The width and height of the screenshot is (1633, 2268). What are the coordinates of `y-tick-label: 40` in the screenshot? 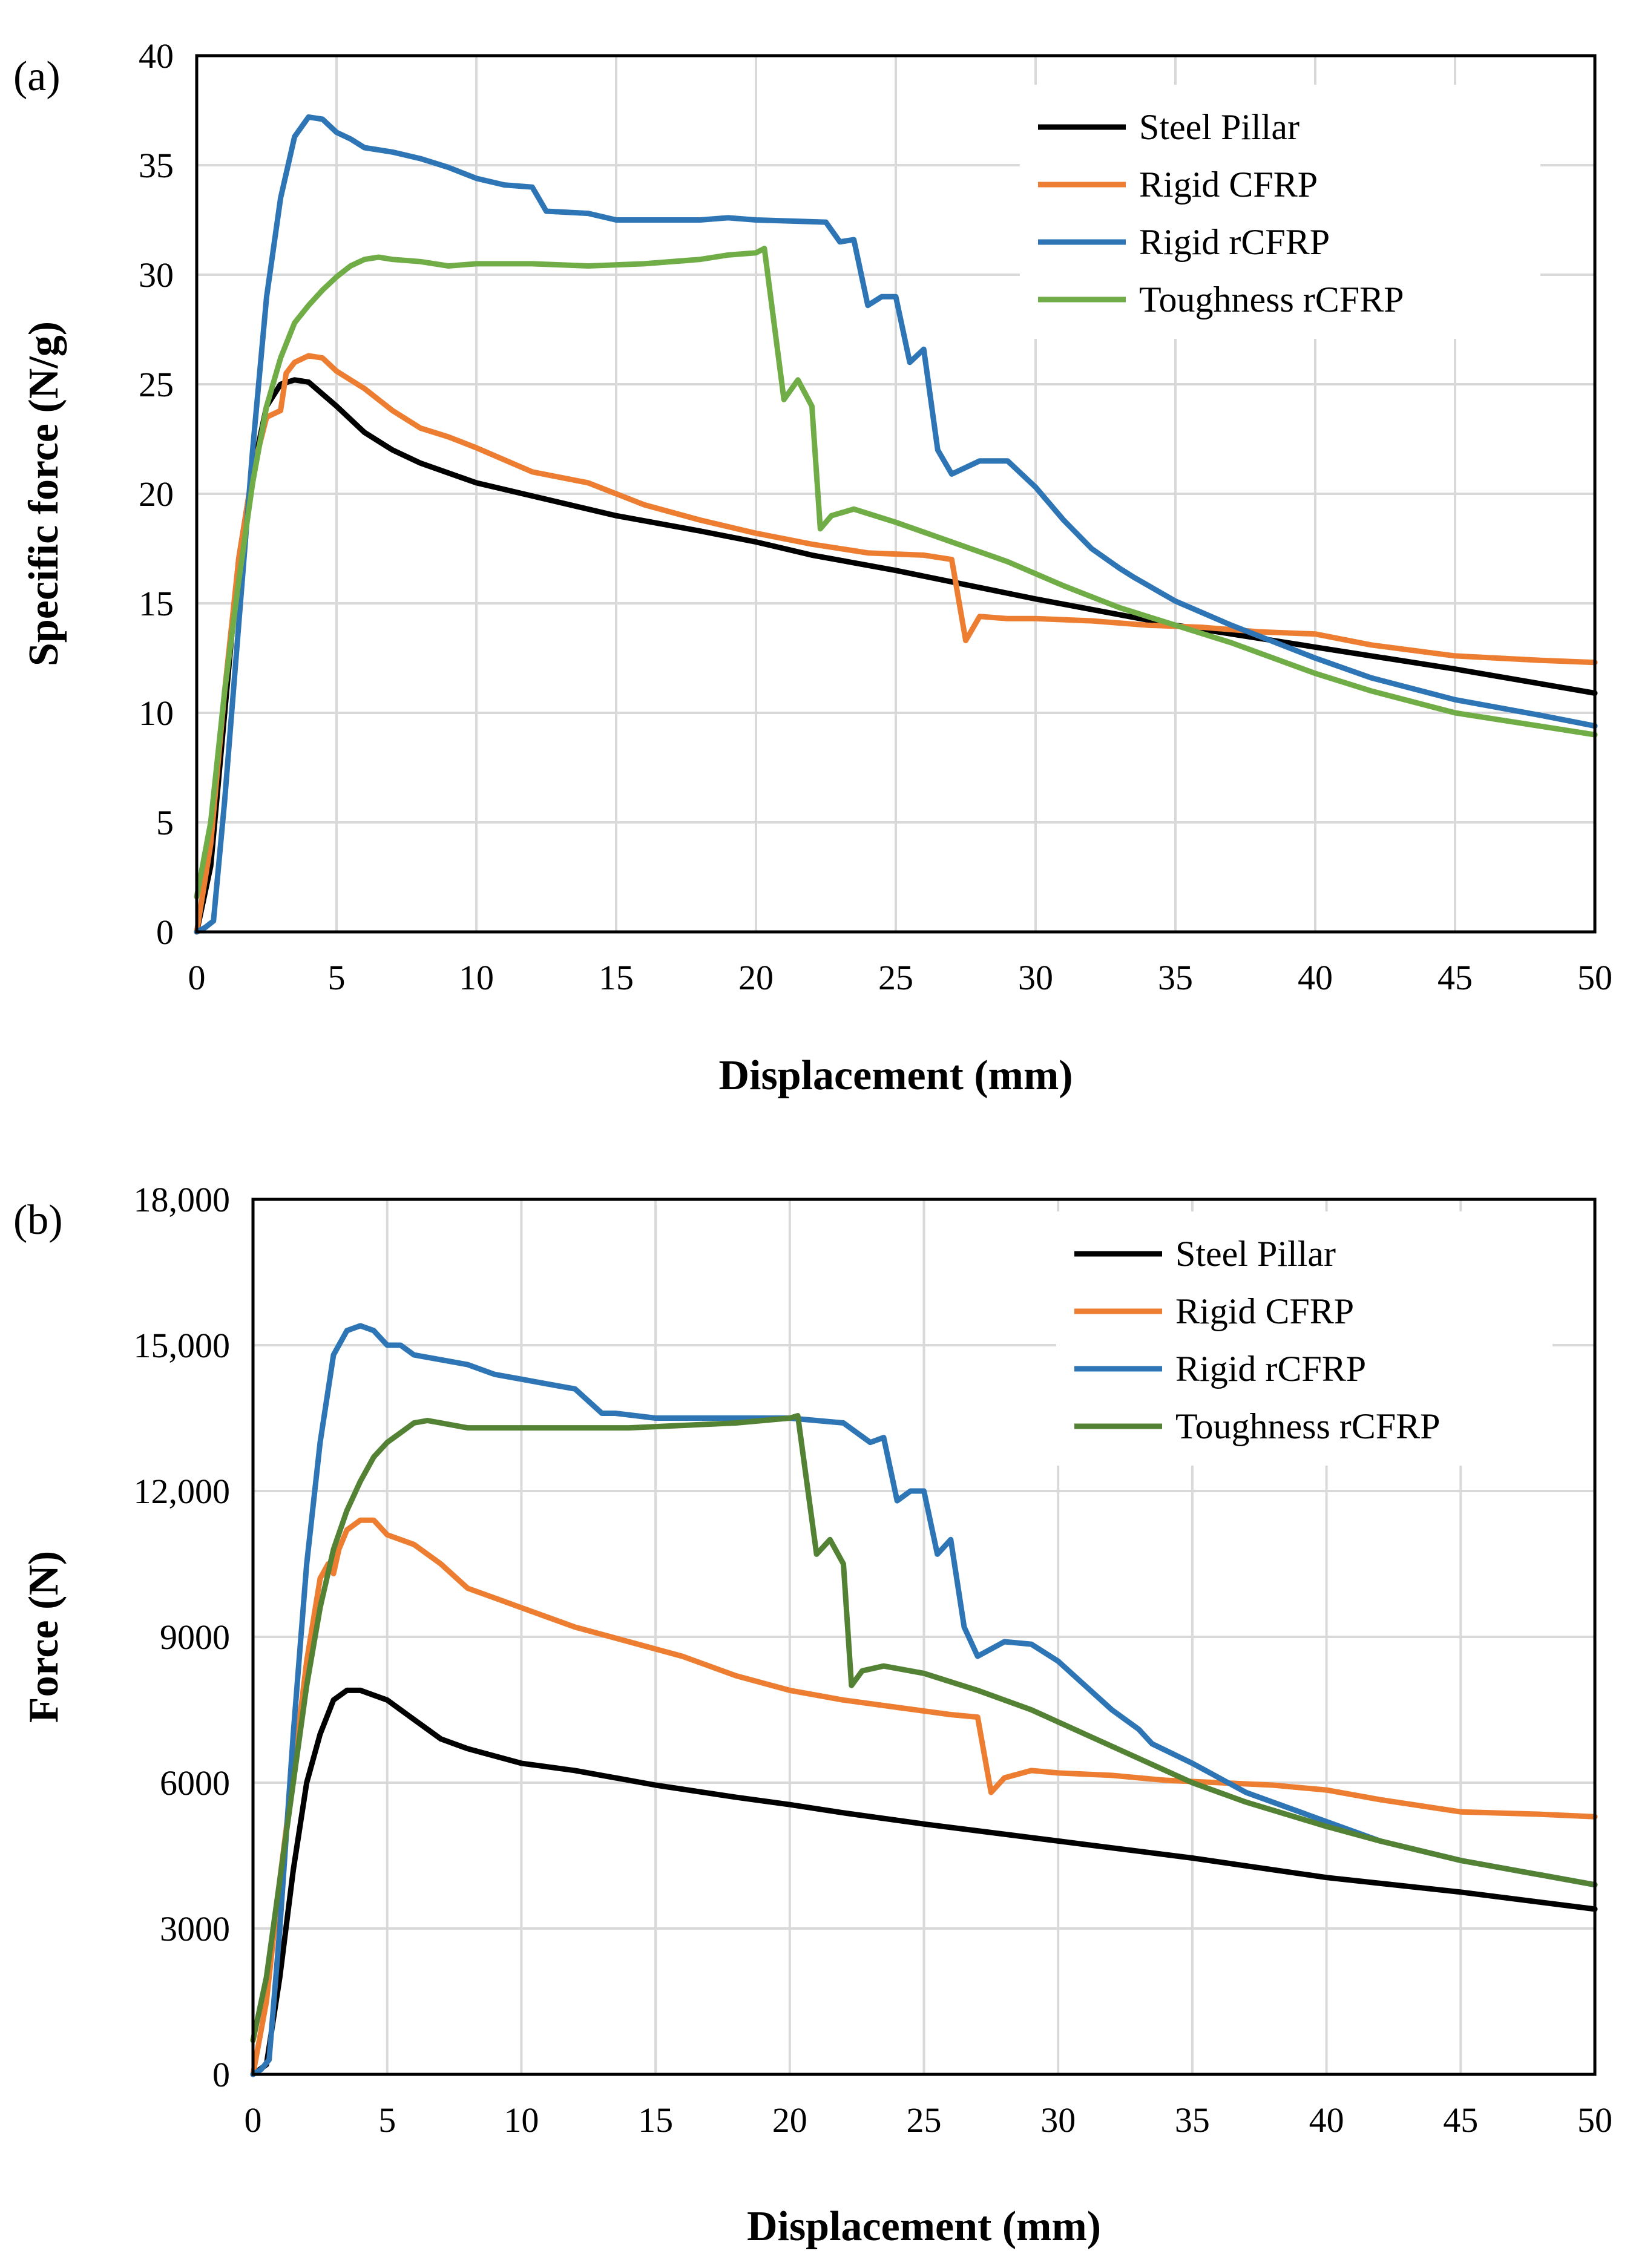 It's located at (156, 56).